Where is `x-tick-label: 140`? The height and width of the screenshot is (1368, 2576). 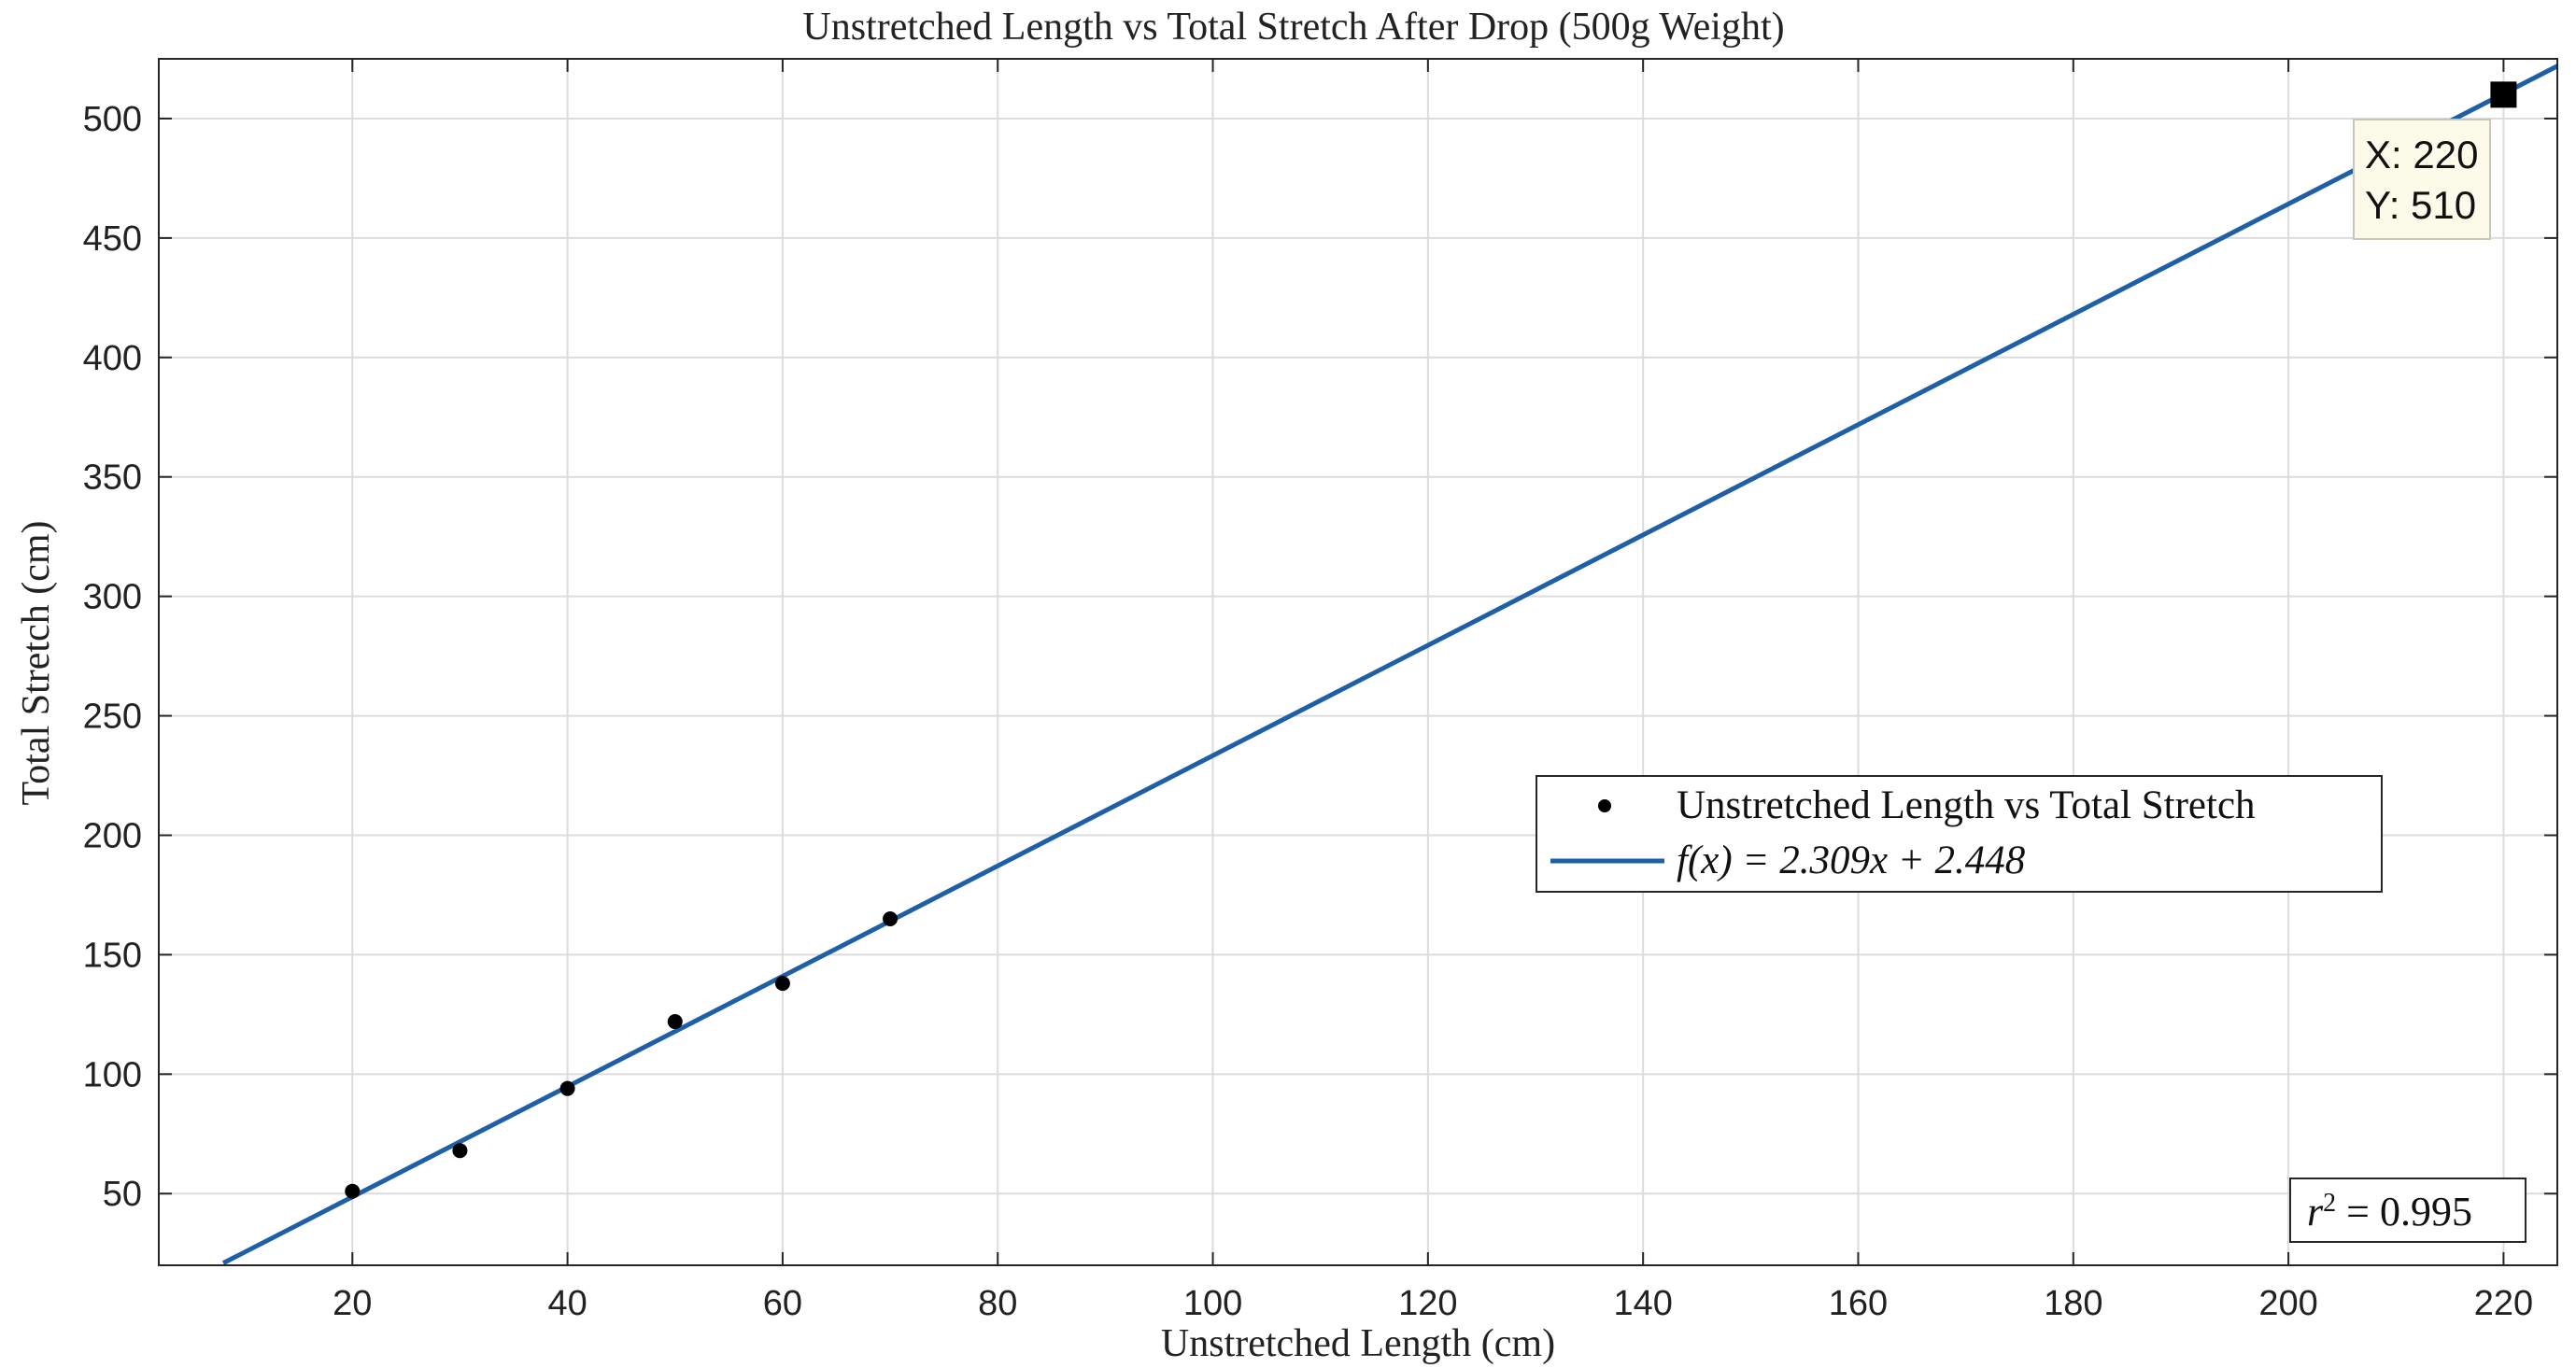 x-tick-label: 140 is located at coordinates (1643, 1303).